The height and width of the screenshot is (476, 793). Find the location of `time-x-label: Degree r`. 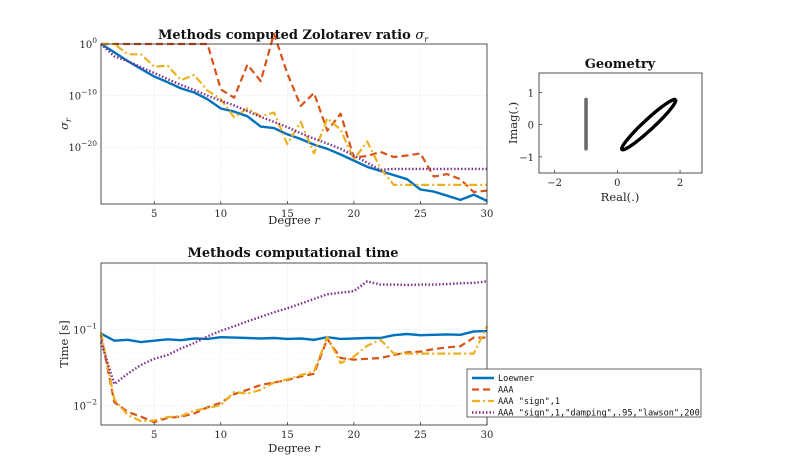

time-x-label: Degree r is located at coordinates (294, 448).